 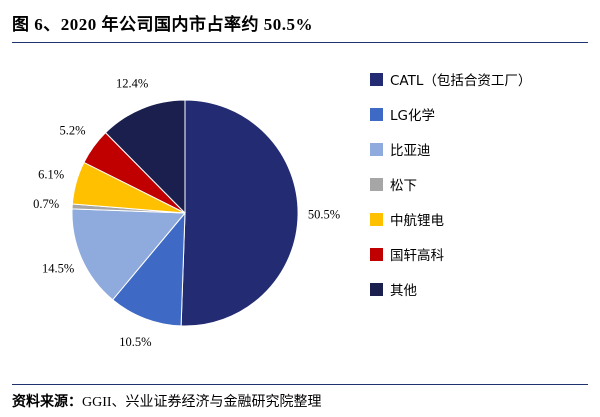 I want to click on chart-legend: CATL（包括合资工厂） LG化学比亚迪松下中航锂电国轩高科其他, so click(x=450, y=184).